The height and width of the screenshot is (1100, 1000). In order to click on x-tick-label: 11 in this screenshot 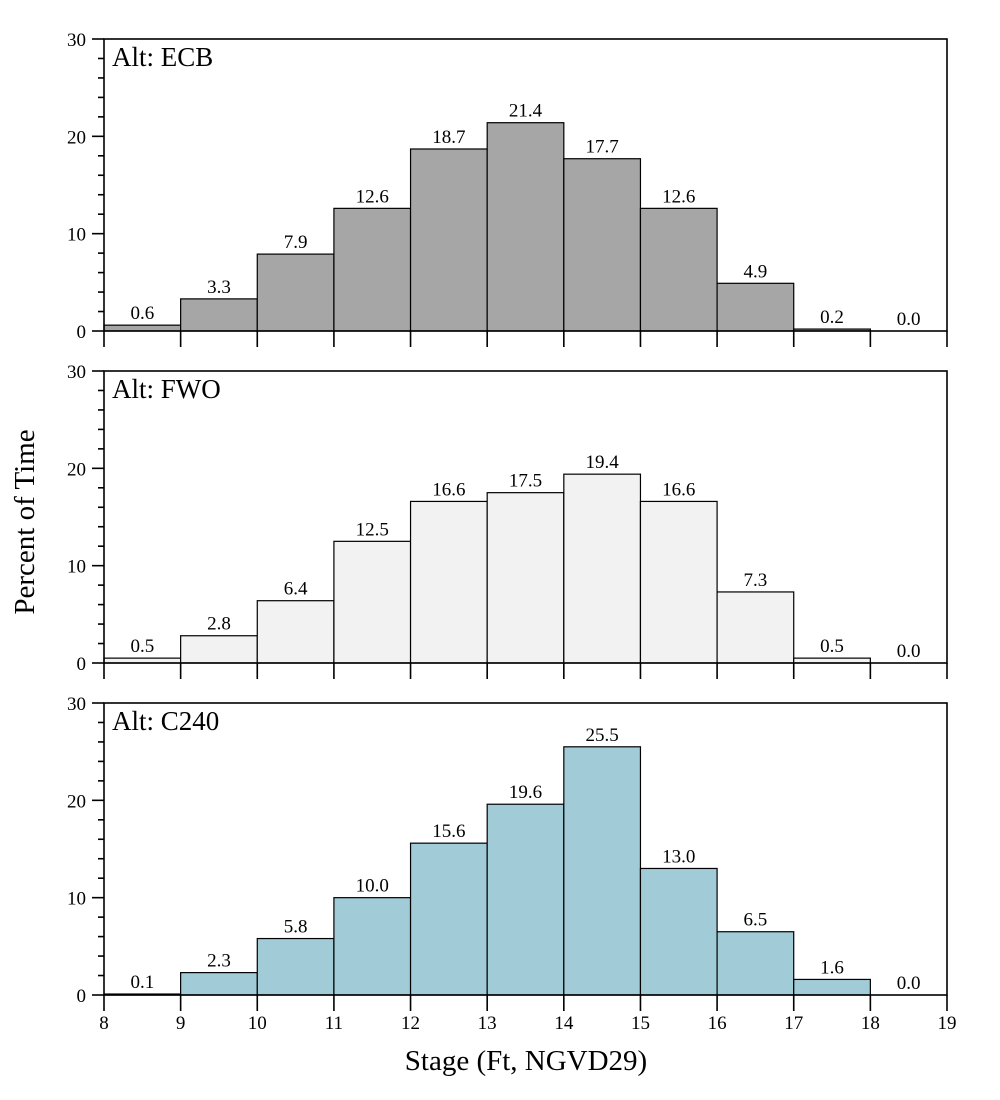, I will do `click(334, 1023)`.